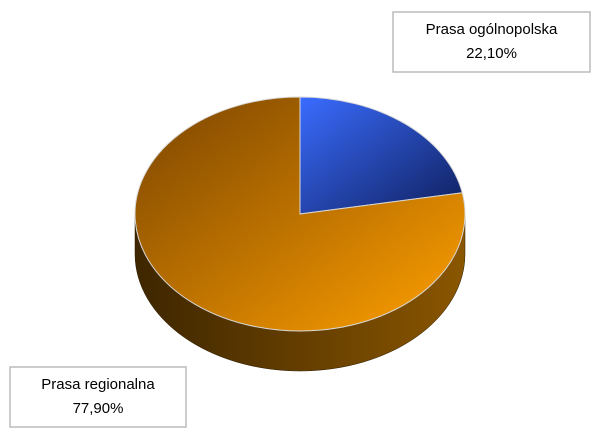 The image size is (591, 432). Describe the element at coordinates (98, 408) in the screenshot. I see `value-label: 77,90%` at that location.